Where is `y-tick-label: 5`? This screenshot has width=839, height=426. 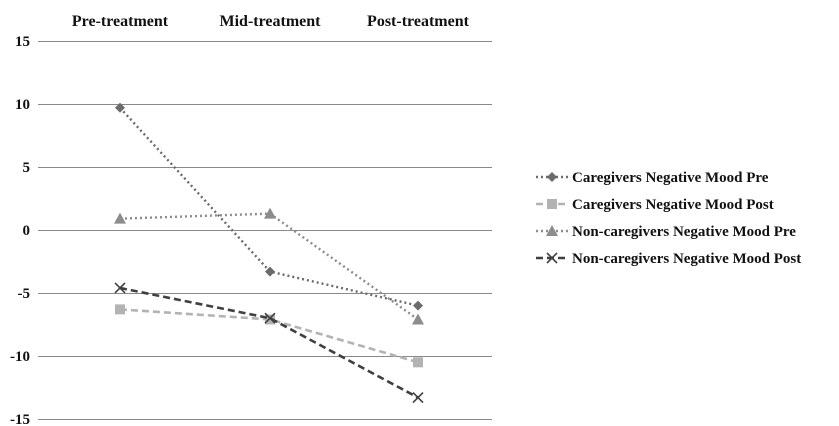 y-tick-label: 5 is located at coordinates (27, 168).